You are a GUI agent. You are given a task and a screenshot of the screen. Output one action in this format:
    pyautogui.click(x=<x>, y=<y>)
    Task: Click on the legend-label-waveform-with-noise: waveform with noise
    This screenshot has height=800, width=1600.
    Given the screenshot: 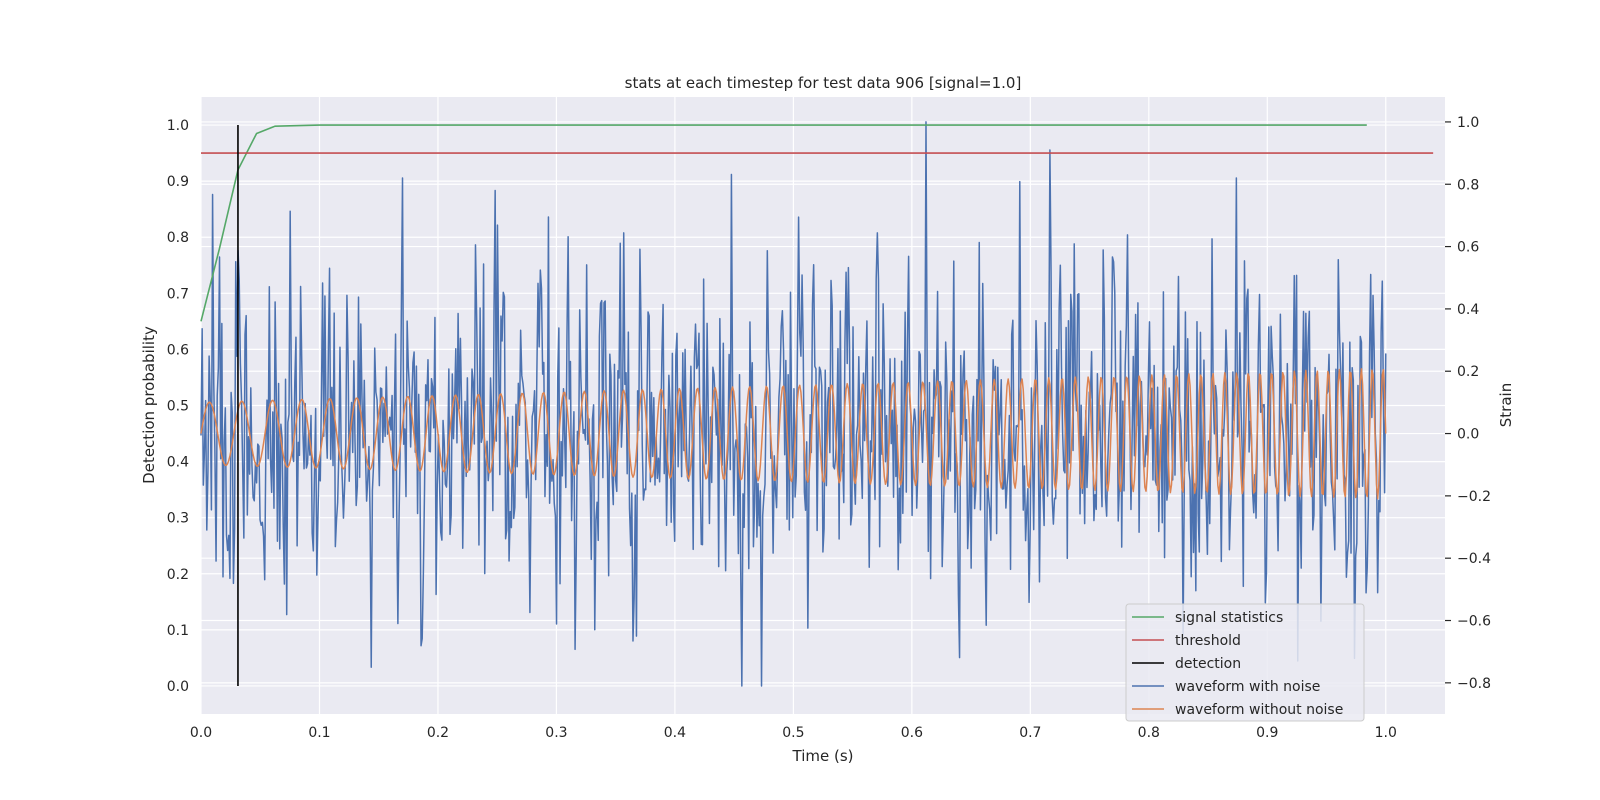 What is the action you would take?
    pyautogui.click(x=1247, y=687)
    